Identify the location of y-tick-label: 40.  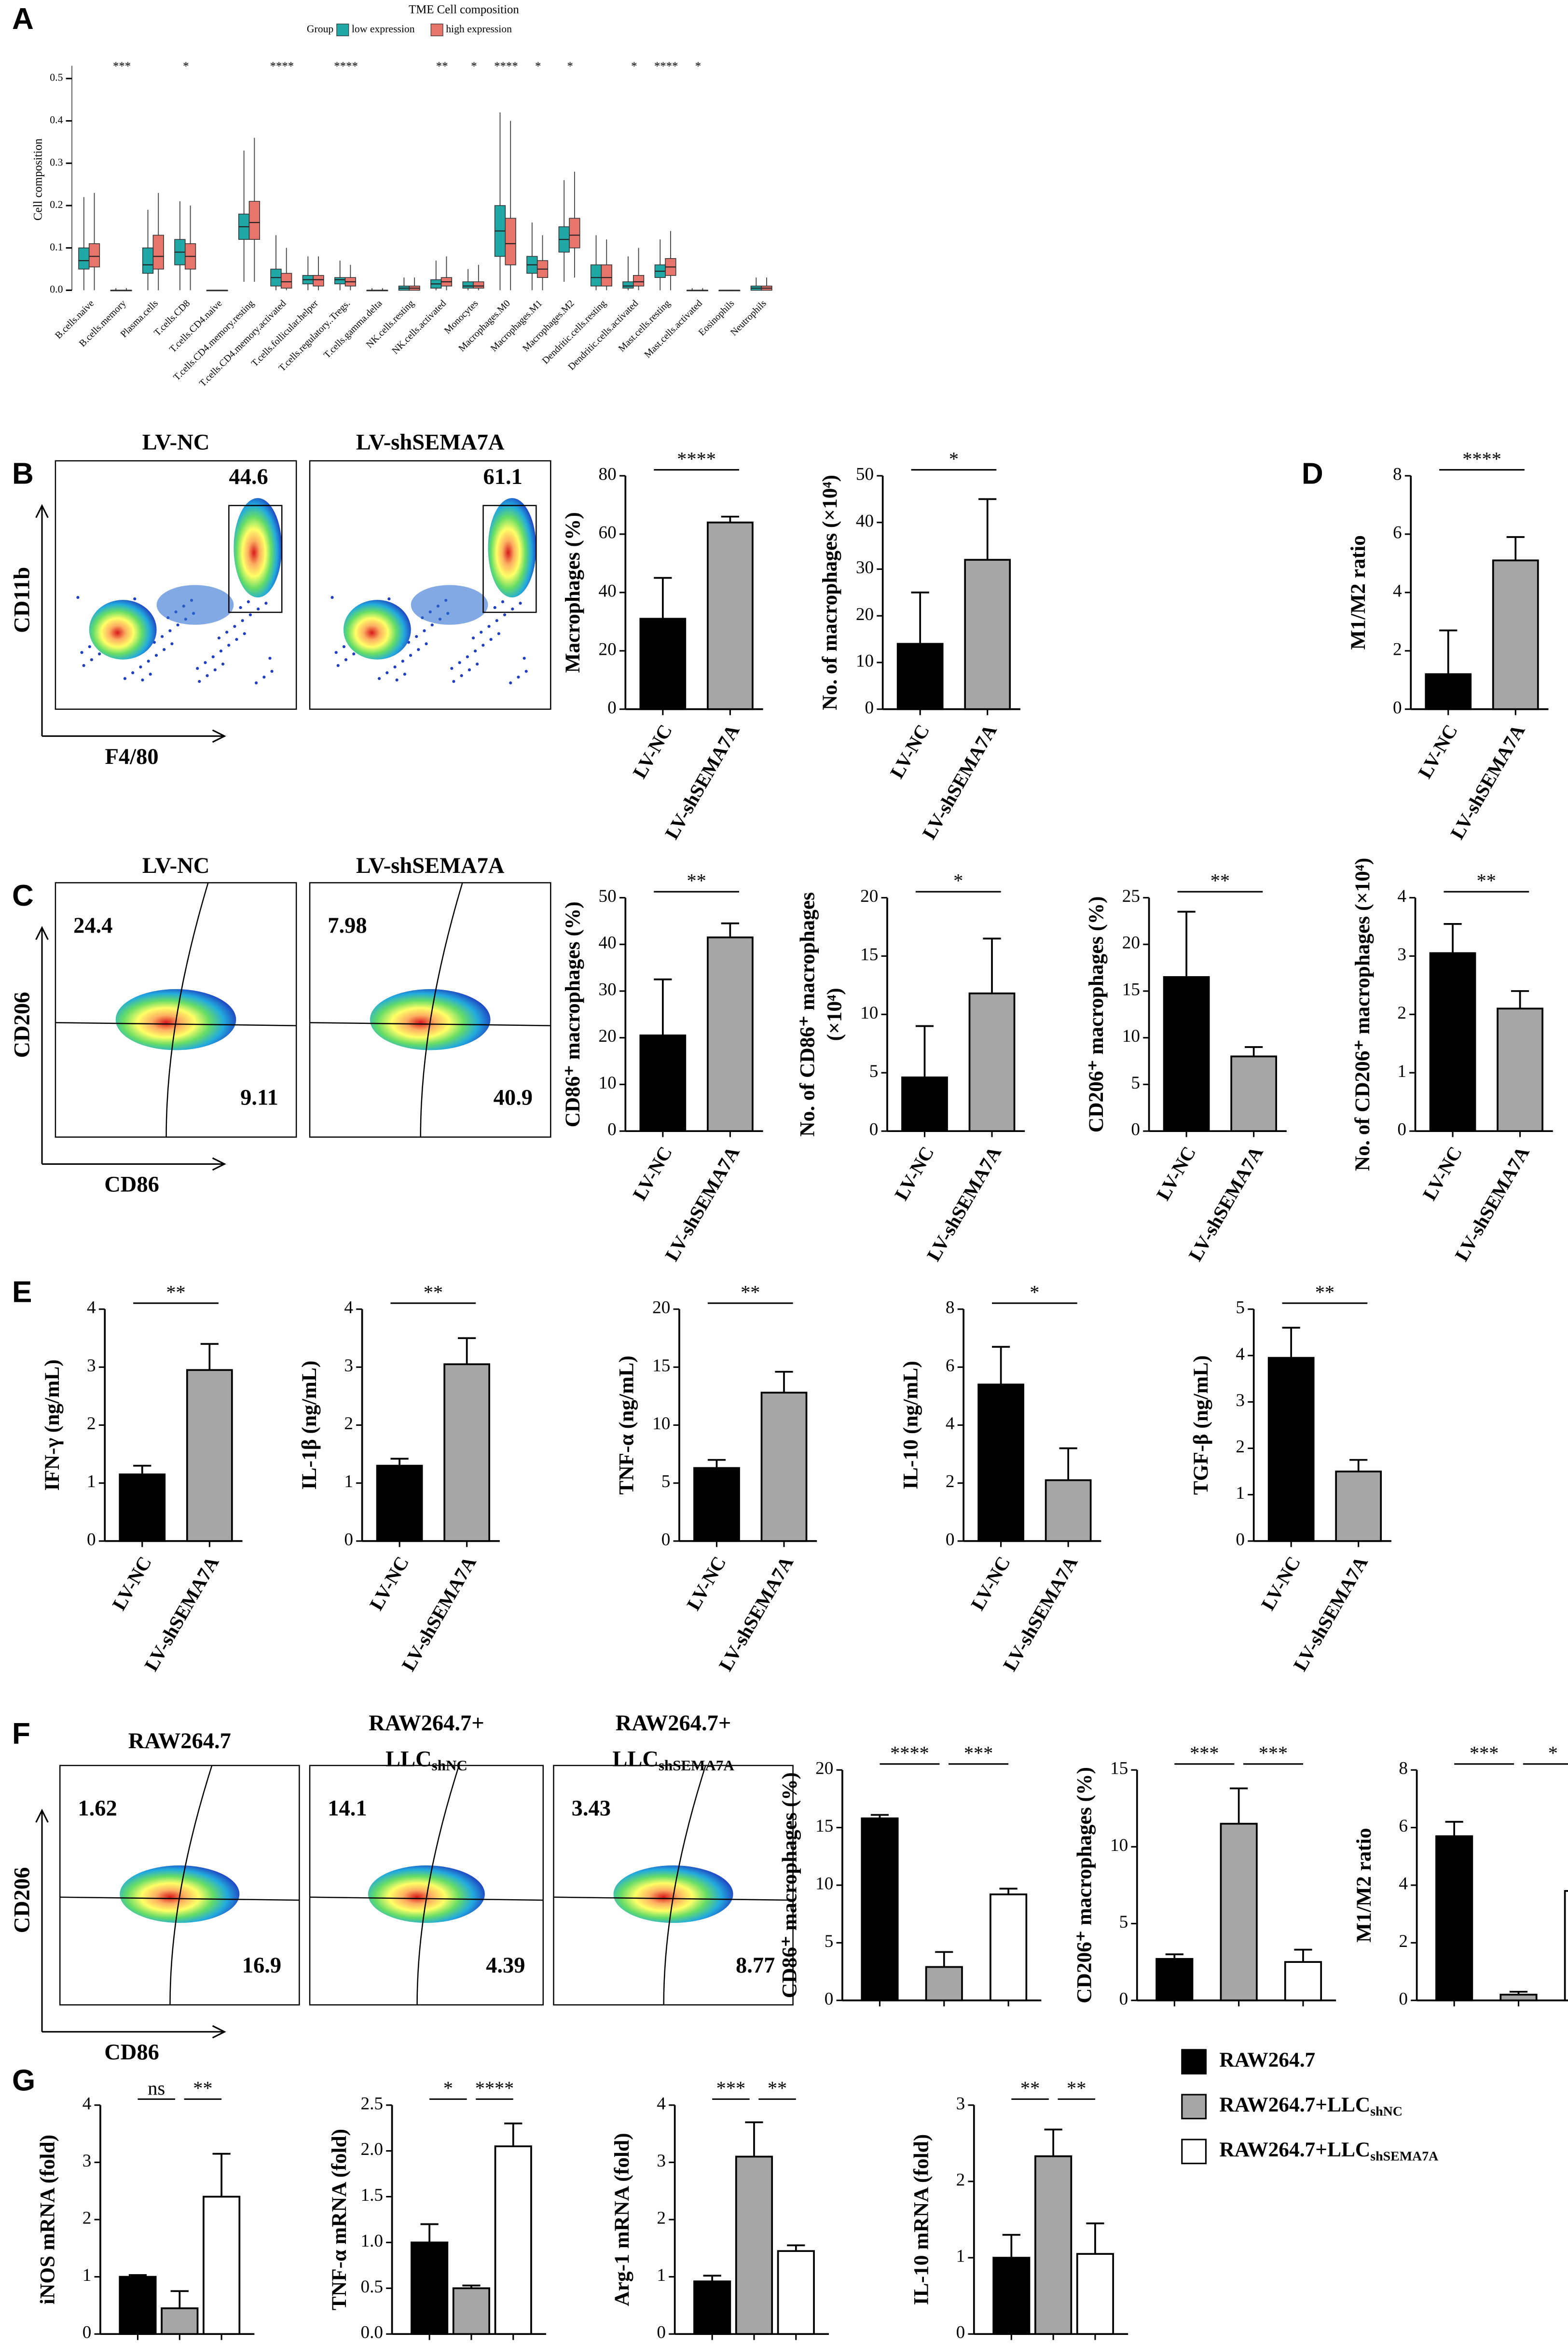
(608, 943).